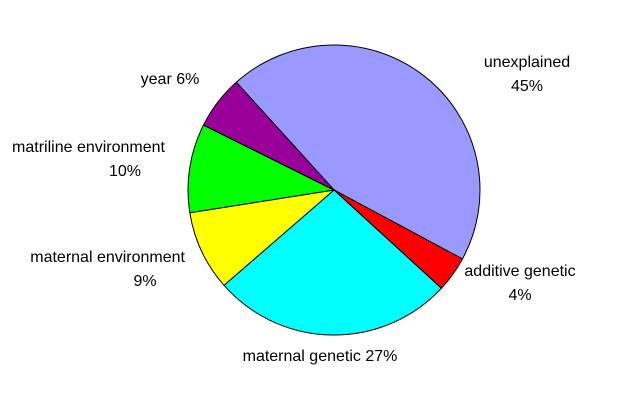  I want to click on slice-label: year 6%, so click(170, 79).